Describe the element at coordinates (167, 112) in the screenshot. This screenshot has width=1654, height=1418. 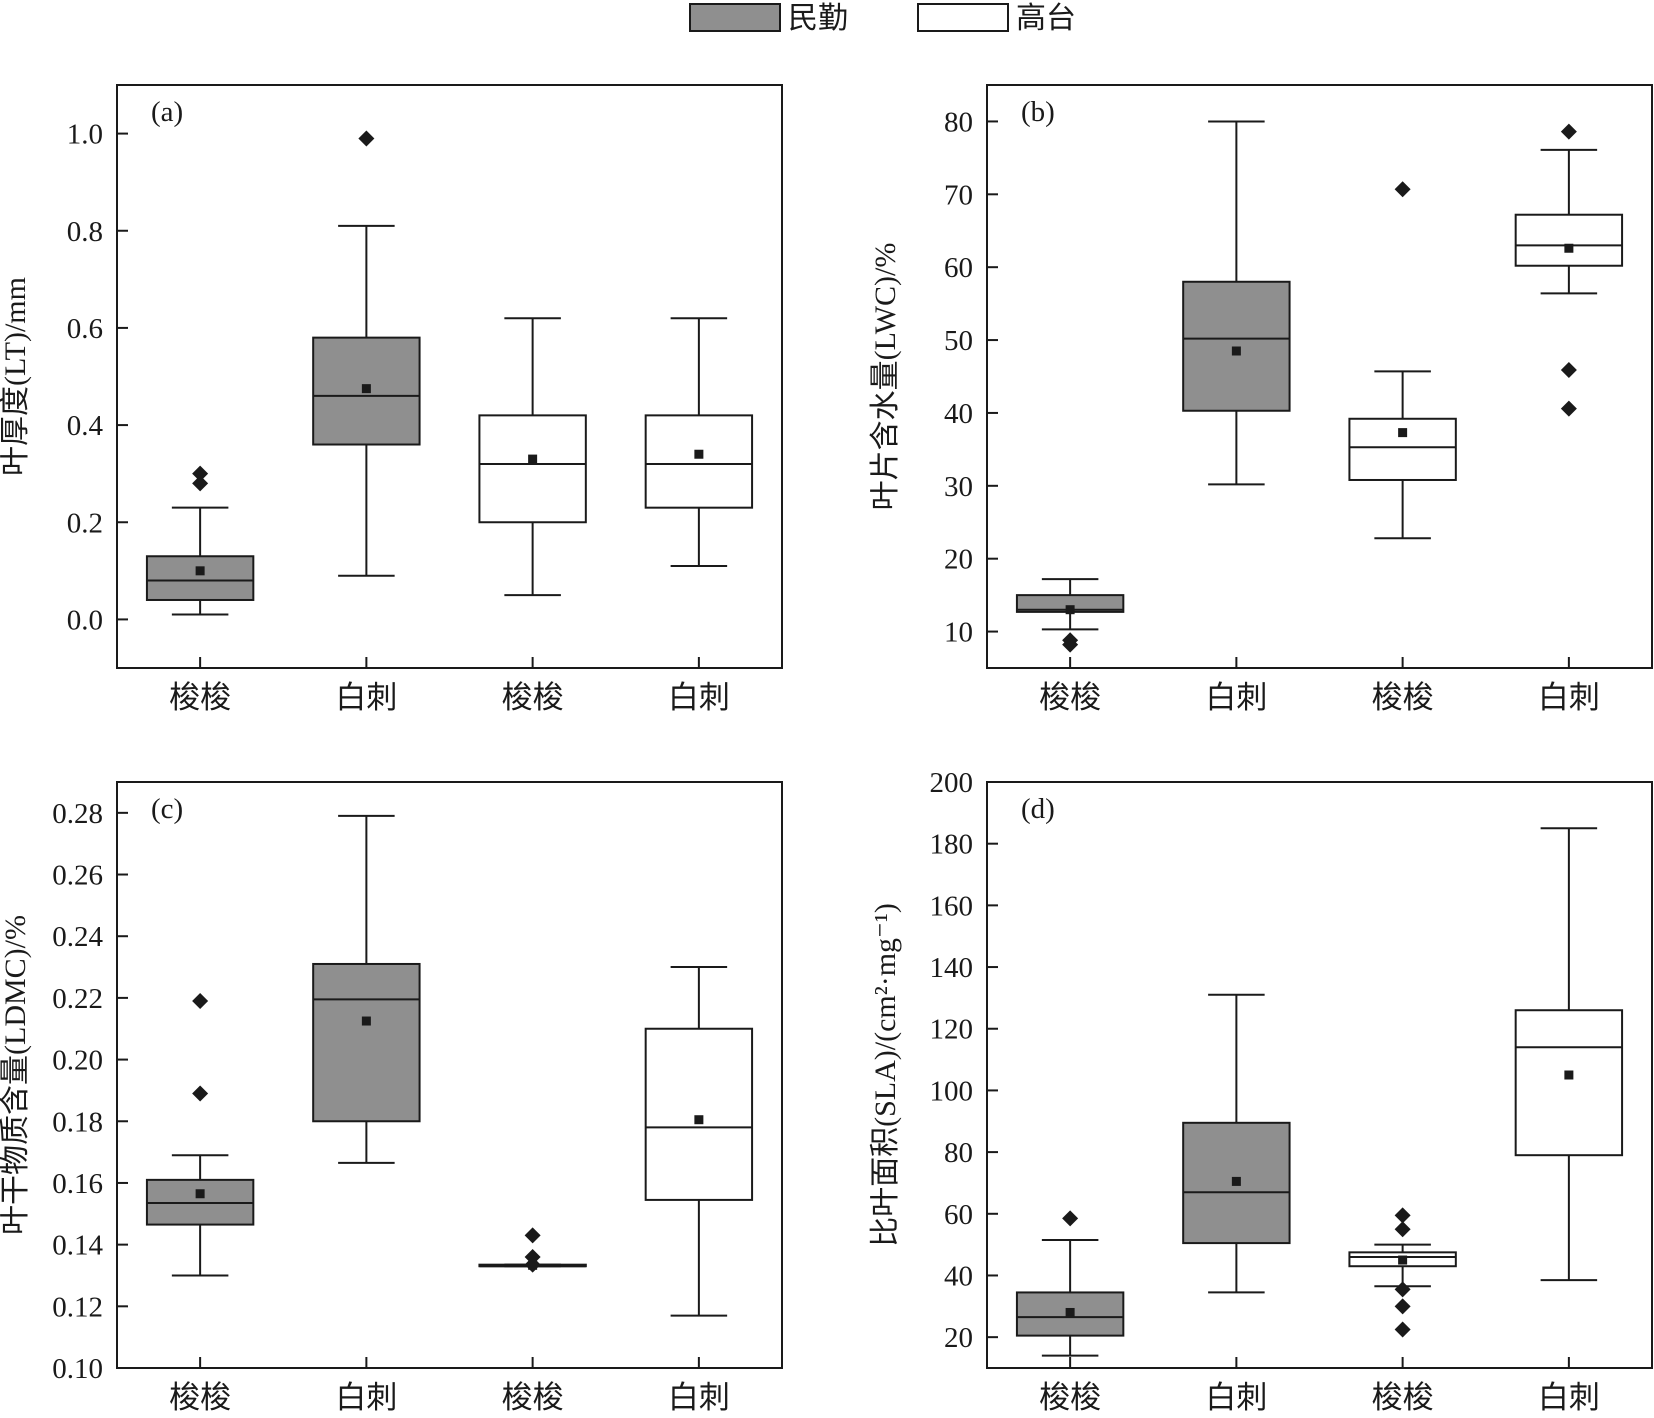
I see `panel-label: (a)` at that location.